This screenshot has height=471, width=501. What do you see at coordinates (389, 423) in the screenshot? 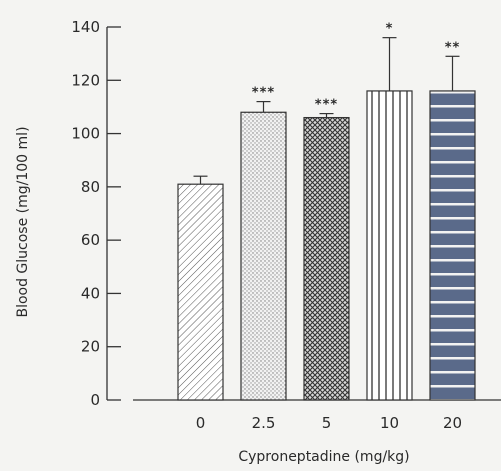
I see `x-tick-label: 10` at bounding box center [389, 423].